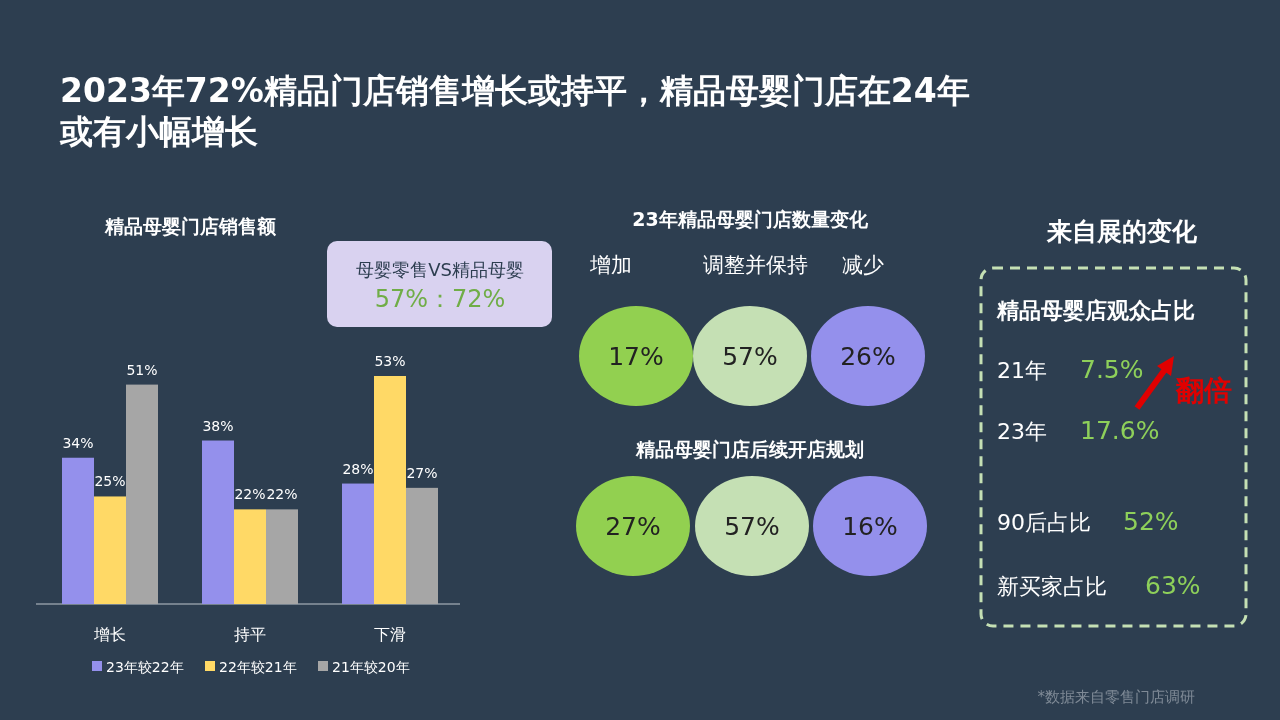  I want to click on data-label: 51%, so click(142, 369).